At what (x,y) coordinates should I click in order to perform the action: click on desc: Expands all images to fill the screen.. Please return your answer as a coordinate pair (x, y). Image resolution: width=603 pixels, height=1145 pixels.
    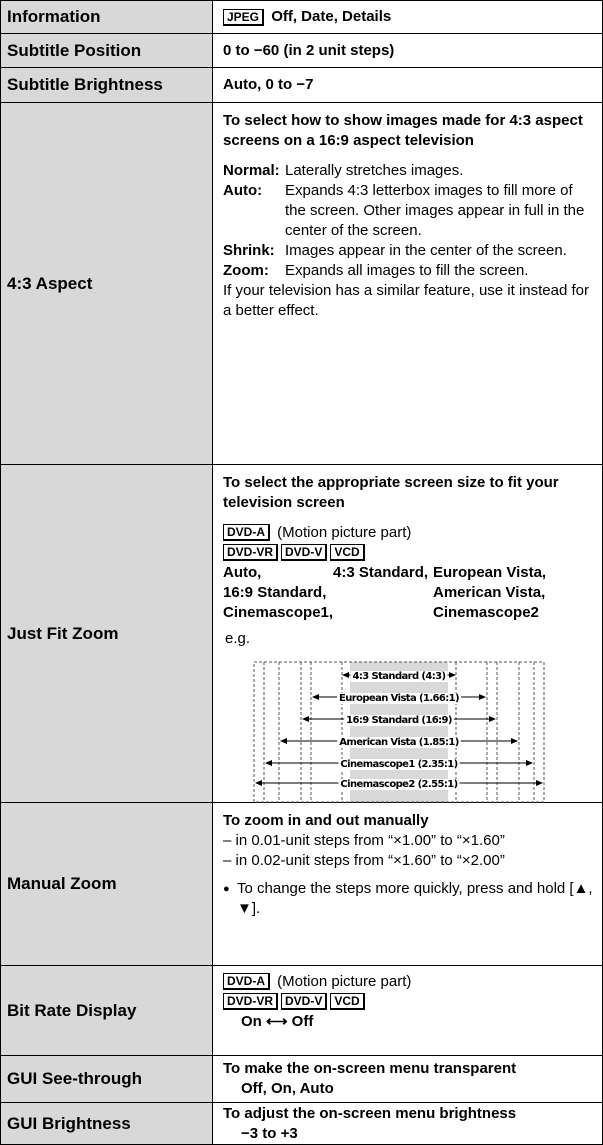
    Looking at the image, I should click on (407, 270).